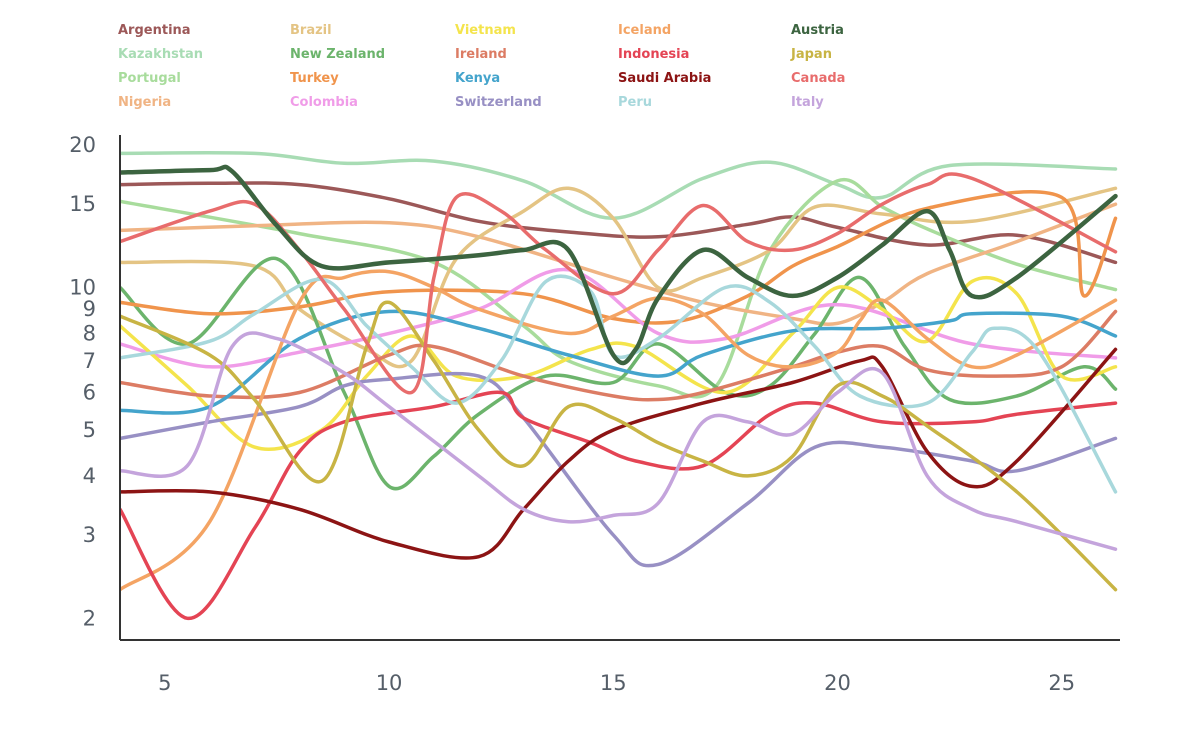 The width and height of the screenshot is (1200, 750). I want to click on x-tick-label: 15, so click(613, 683).